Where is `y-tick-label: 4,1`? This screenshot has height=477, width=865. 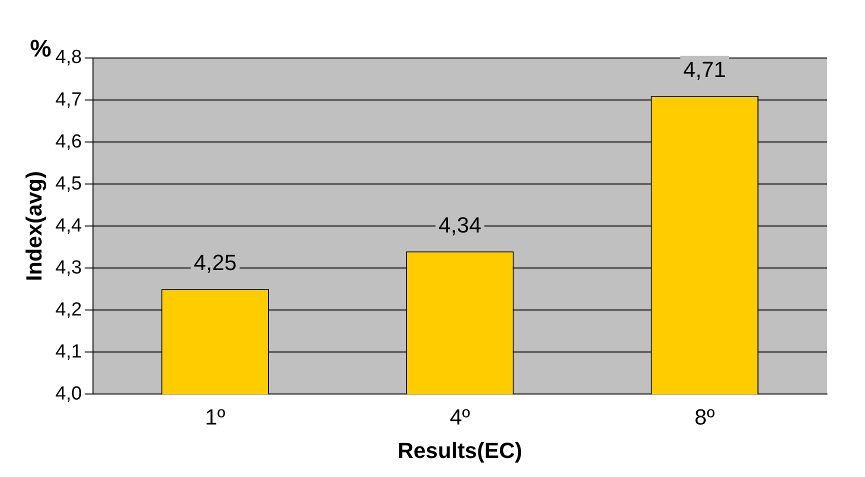
y-tick-label: 4,1 is located at coordinates (68, 351).